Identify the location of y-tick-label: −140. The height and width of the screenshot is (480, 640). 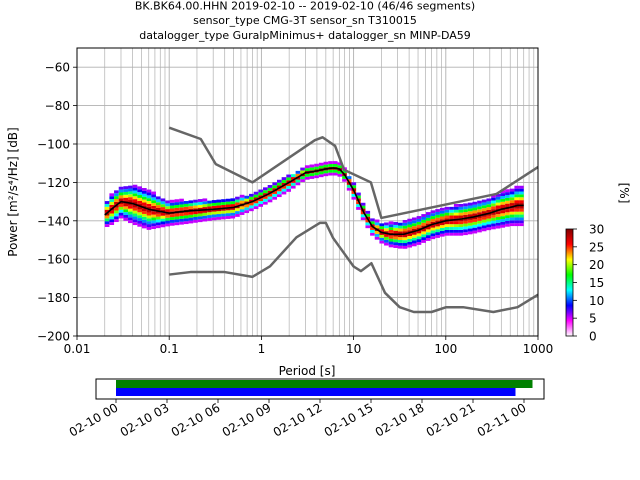
(53, 221).